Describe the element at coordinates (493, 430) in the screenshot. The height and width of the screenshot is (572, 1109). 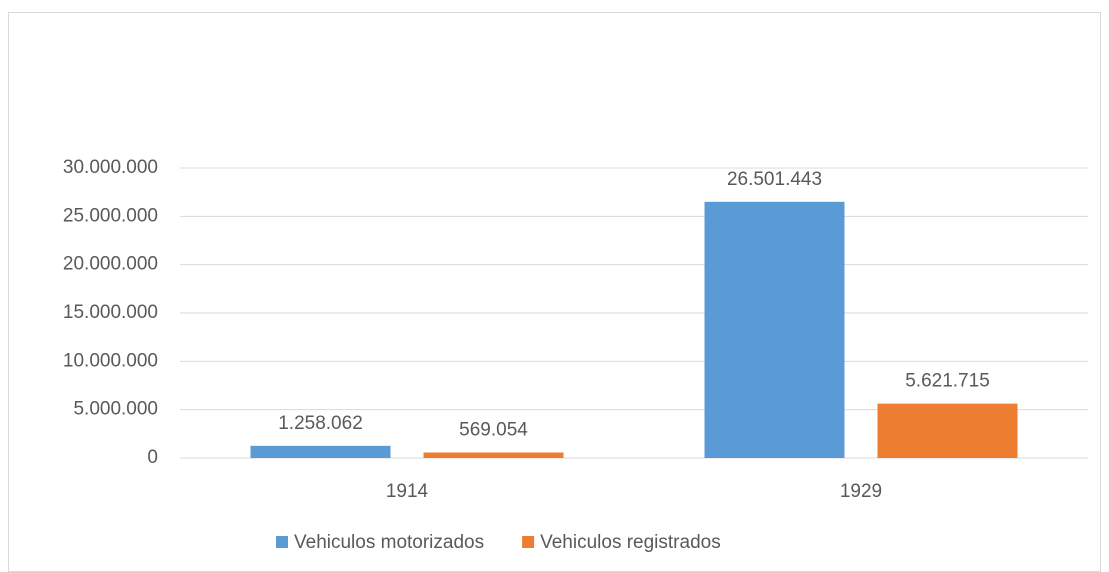
I see `data-label: 569.054` at that location.